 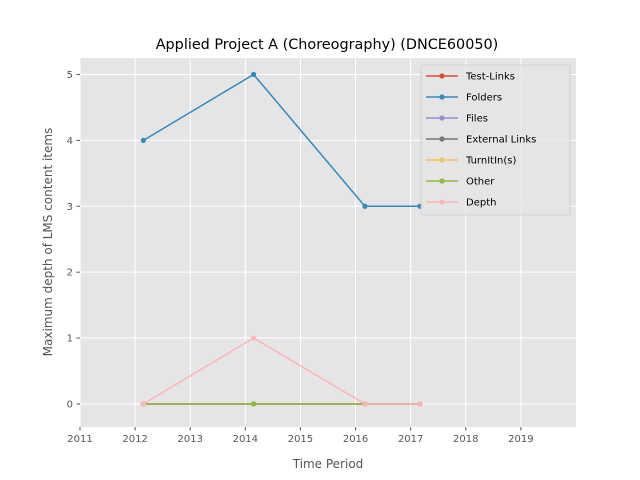 I want to click on y-tick-label: 0, so click(x=70, y=404).